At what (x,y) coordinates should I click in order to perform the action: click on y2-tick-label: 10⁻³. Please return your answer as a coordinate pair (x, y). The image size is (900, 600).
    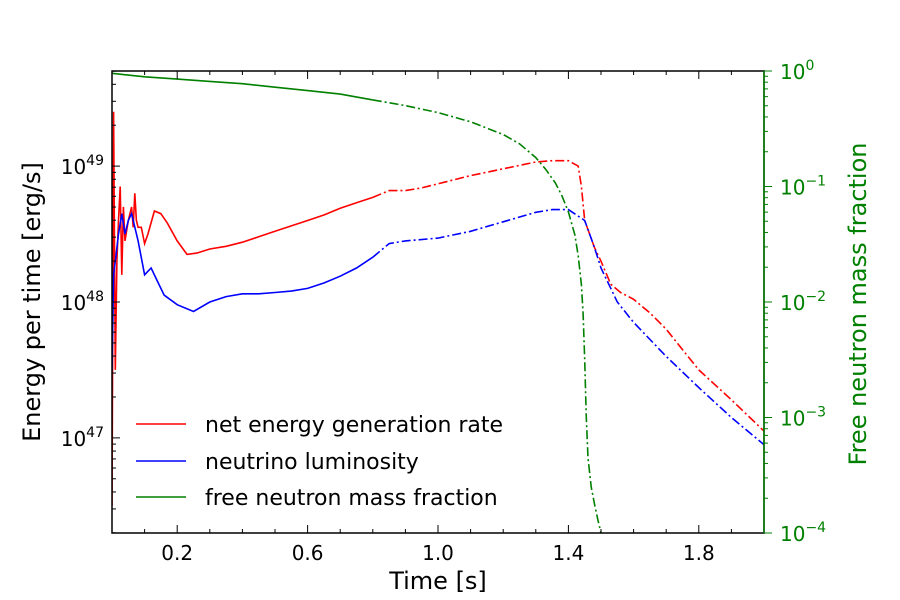
    Looking at the image, I should click on (803, 418).